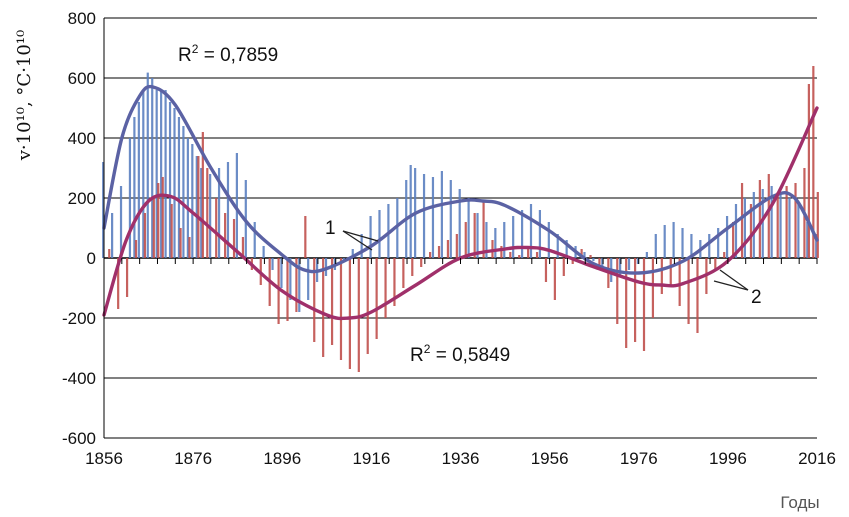 This screenshot has height=517, width=849. Describe the element at coordinates (461, 458) in the screenshot. I see `x-tick-label: 1936` at that location.